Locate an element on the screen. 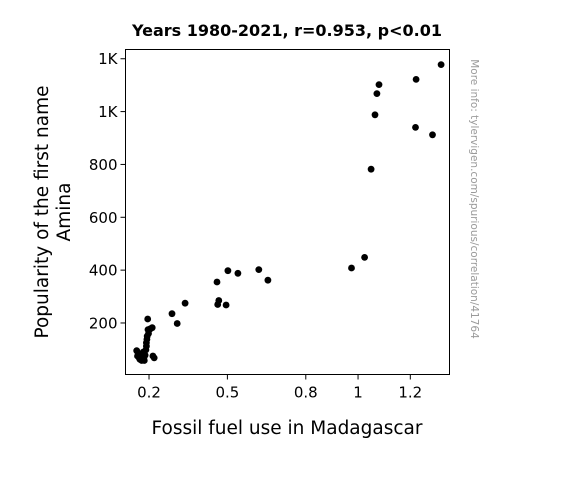 The image size is (575, 500). y-tick-label-0: 200 is located at coordinates (103, 323).